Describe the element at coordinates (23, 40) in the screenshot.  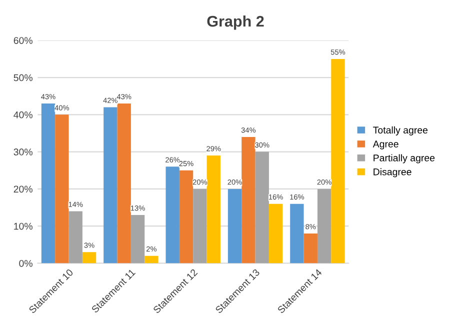
I see `y-tick-label: 60%` at that location.